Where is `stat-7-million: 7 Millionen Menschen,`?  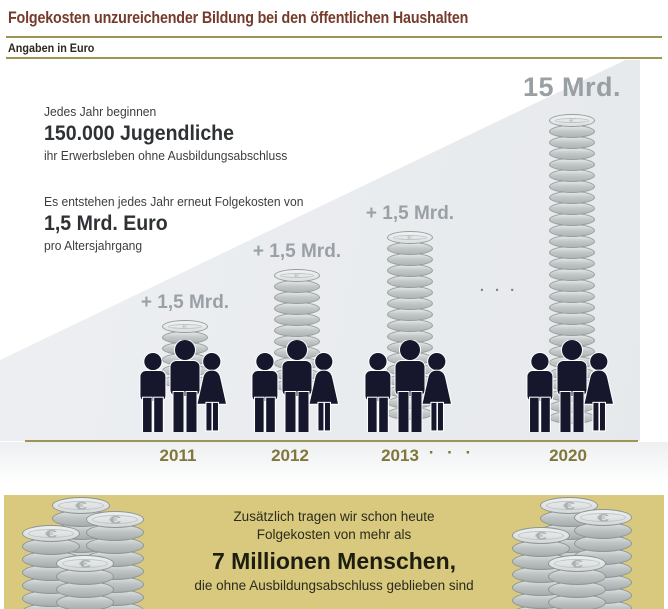 stat-7-million: 7 Millionen Menschen, is located at coordinates (334, 561).